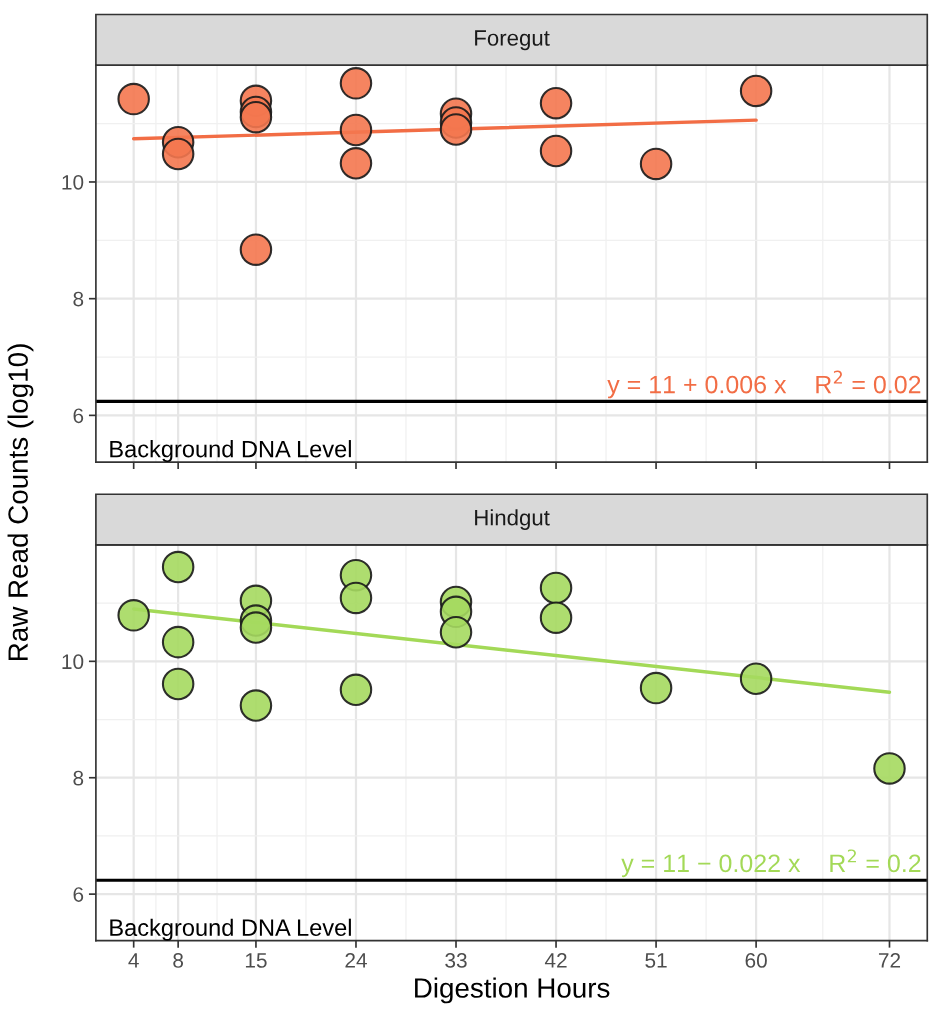  Describe the element at coordinates (178, 960) in the screenshot. I see `x-tick-label: 8` at that location.